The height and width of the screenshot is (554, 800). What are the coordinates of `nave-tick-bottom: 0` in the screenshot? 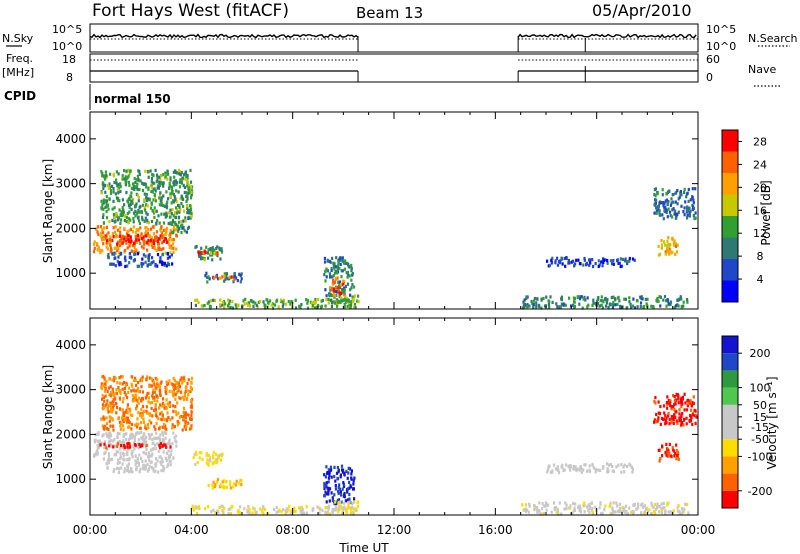 It's located at (709, 77).